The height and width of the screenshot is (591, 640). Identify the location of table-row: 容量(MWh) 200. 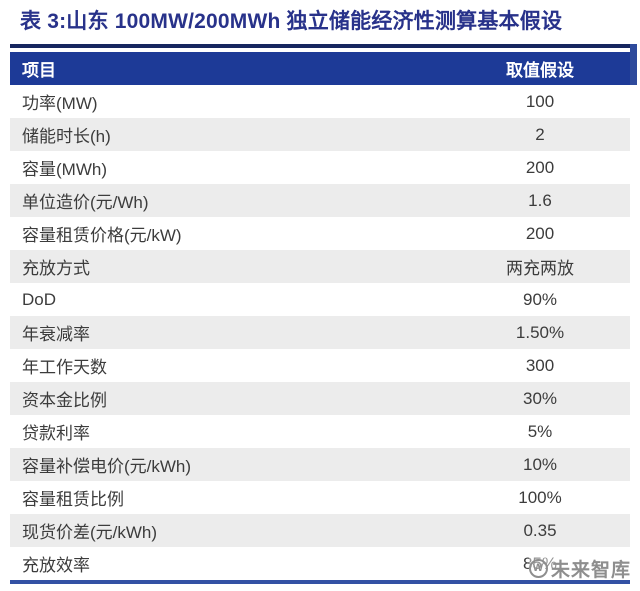
(320, 167).